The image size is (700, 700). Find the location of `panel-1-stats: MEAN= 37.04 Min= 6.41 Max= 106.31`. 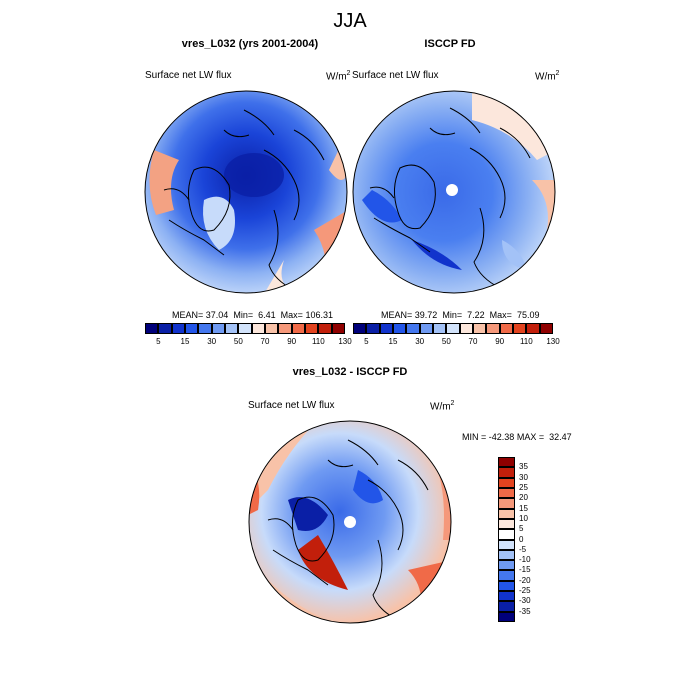

panel-1-stats: MEAN= 37.04 Min= 6.41 Max= 106.31 is located at coordinates (252, 315).